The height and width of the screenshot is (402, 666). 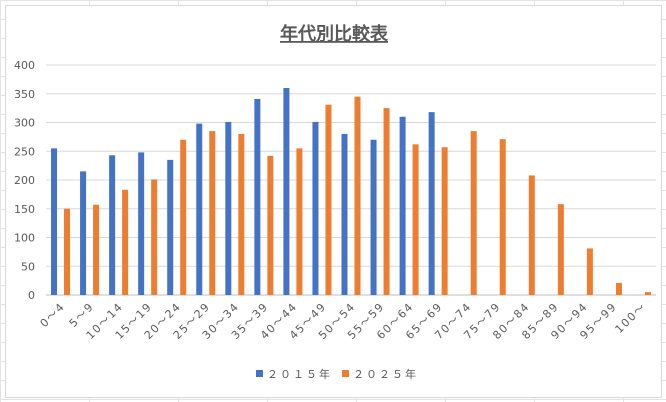 What do you see at coordinates (631, 318) in the screenshot?
I see `x-tick-label: 100～` at bounding box center [631, 318].